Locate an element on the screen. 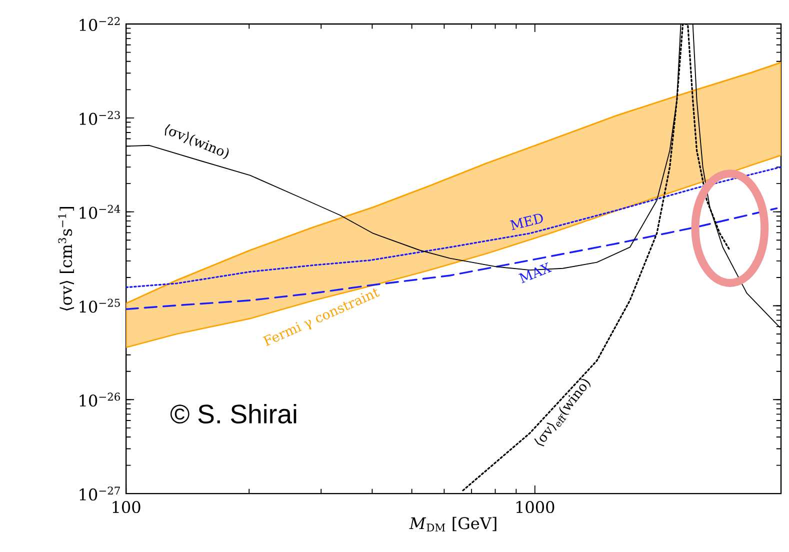 The width and height of the screenshot is (789, 552). x-tick-label: 1000 is located at coordinates (535, 506).